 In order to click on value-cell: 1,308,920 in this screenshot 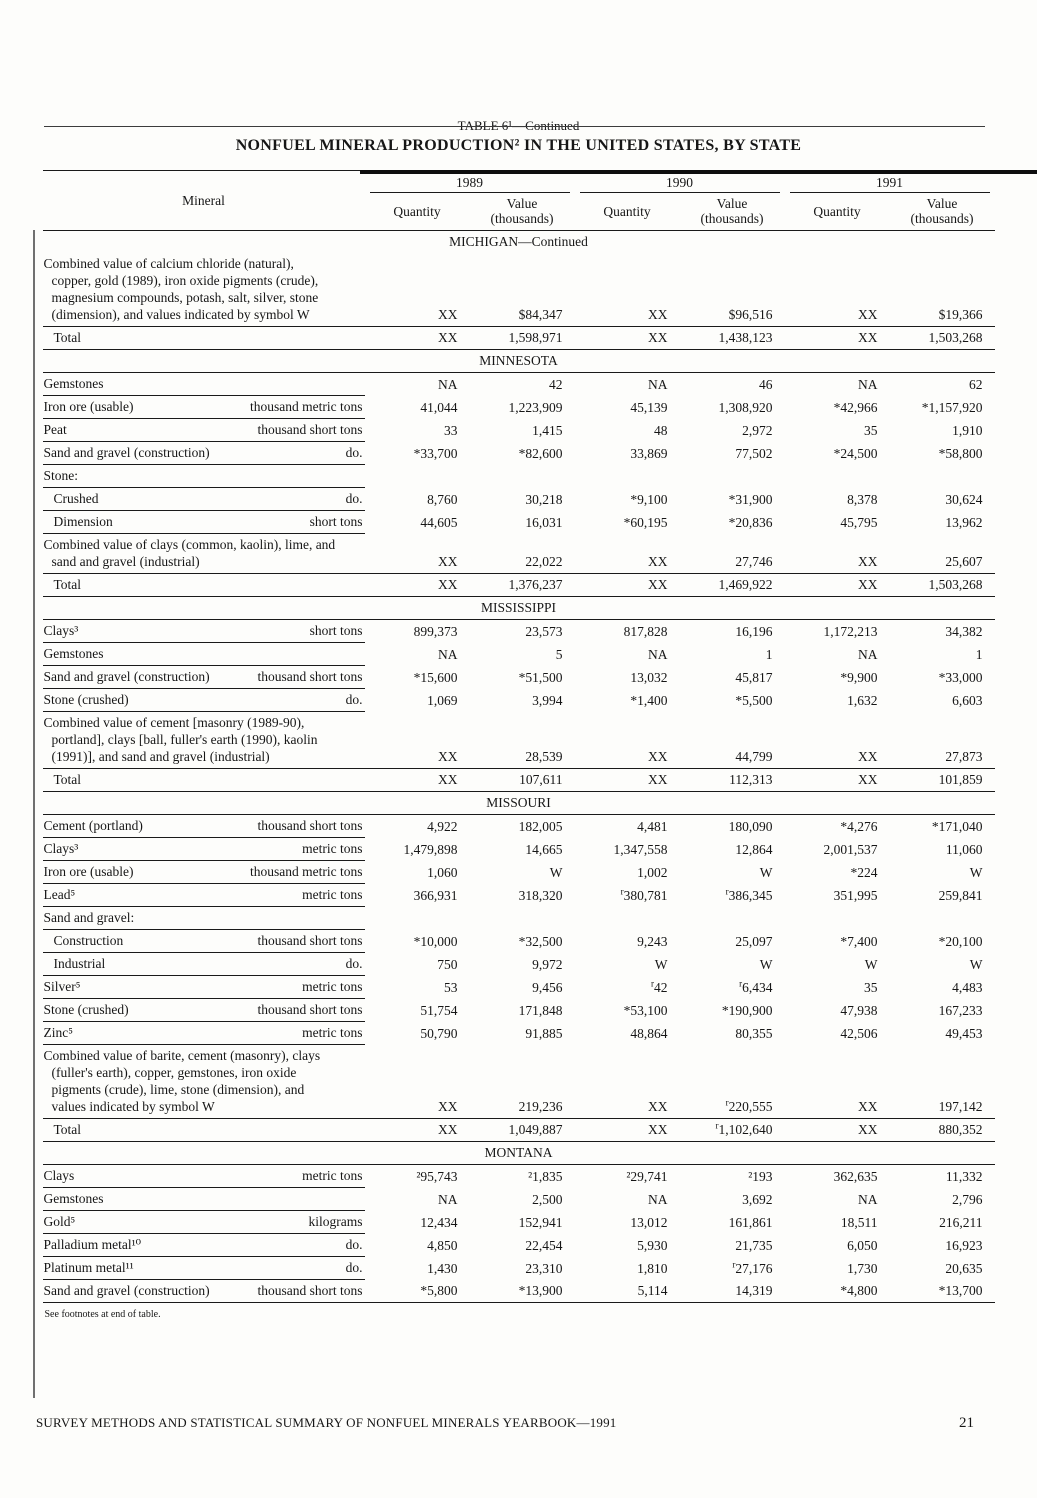, I will do `click(745, 407)`.